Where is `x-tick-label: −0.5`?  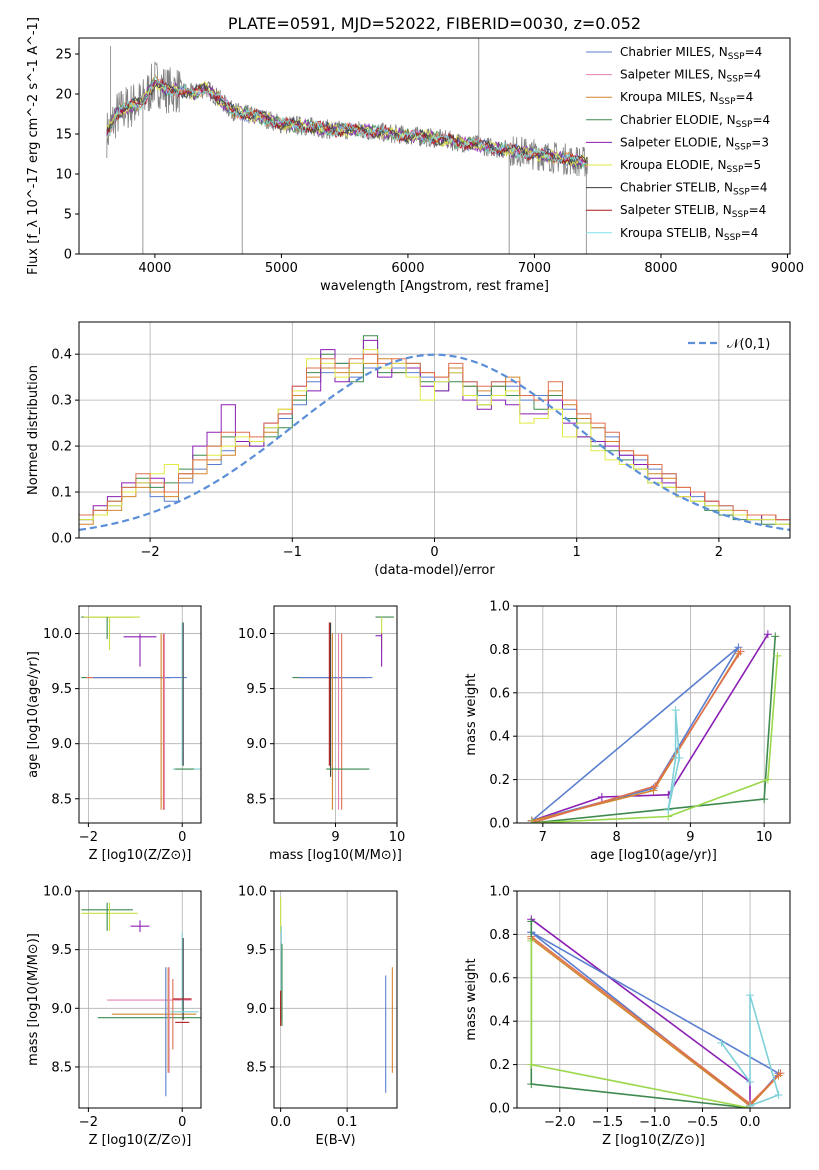 x-tick-label: −0.5 is located at coordinates (703, 1122).